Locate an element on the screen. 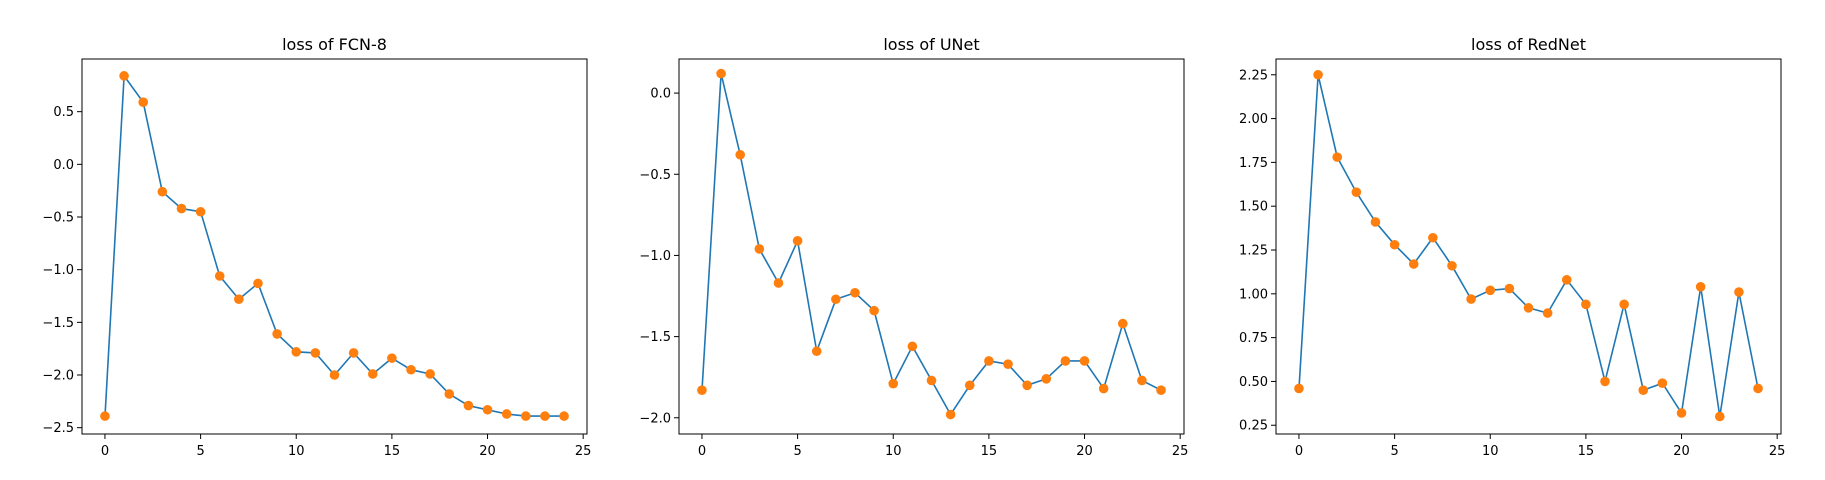  chart-title: loss of UNet is located at coordinates (931, 44).